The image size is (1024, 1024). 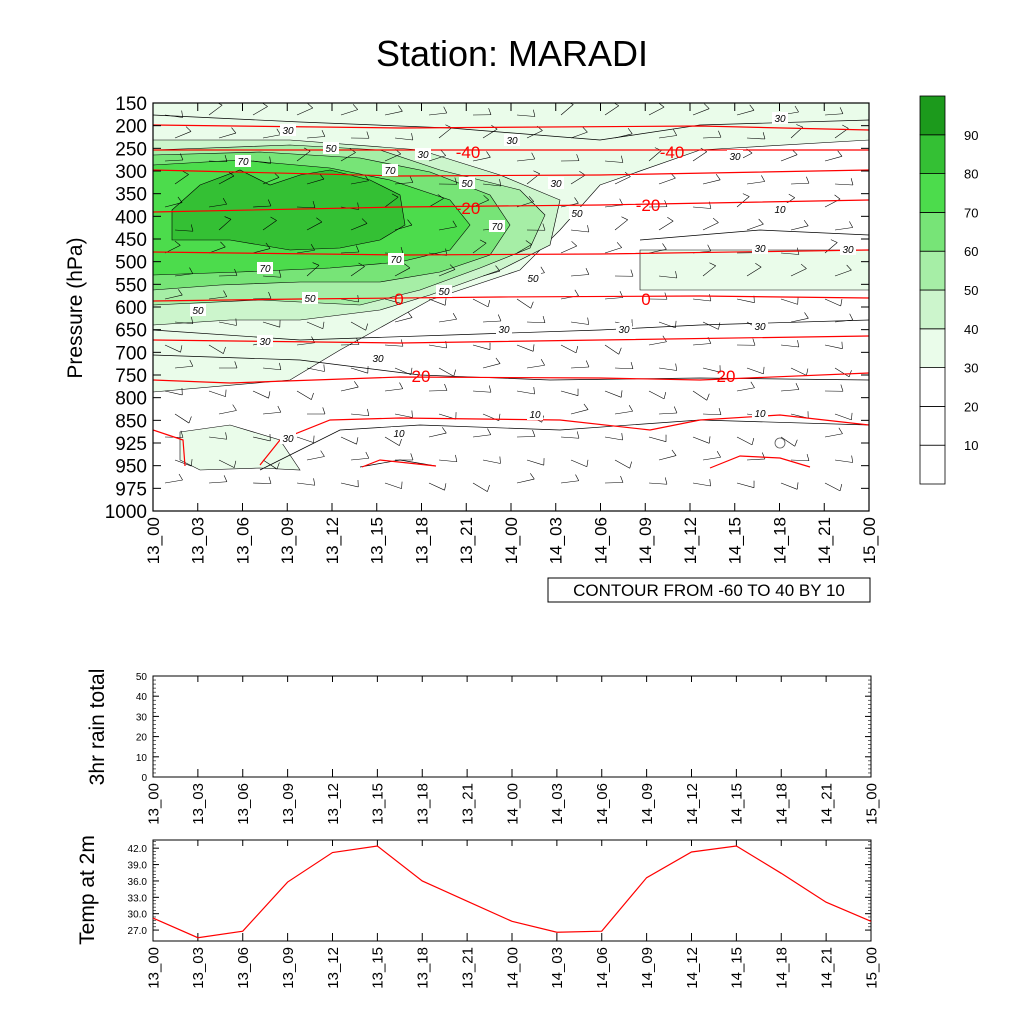 What do you see at coordinates (131, 467) in the screenshot?
I see `y-tick-label: 950` at bounding box center [131, 467].